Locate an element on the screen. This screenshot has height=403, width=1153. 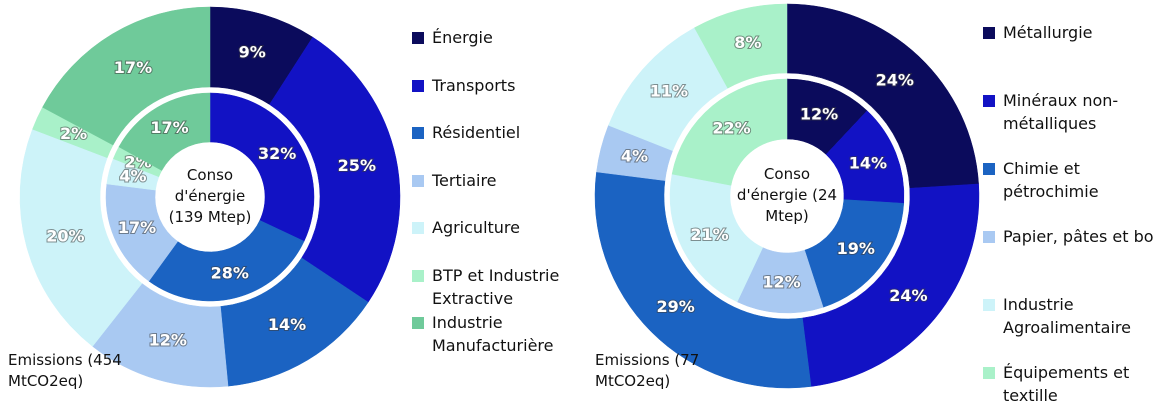
legend-entry: Transports is located at coordinates (504, 85).